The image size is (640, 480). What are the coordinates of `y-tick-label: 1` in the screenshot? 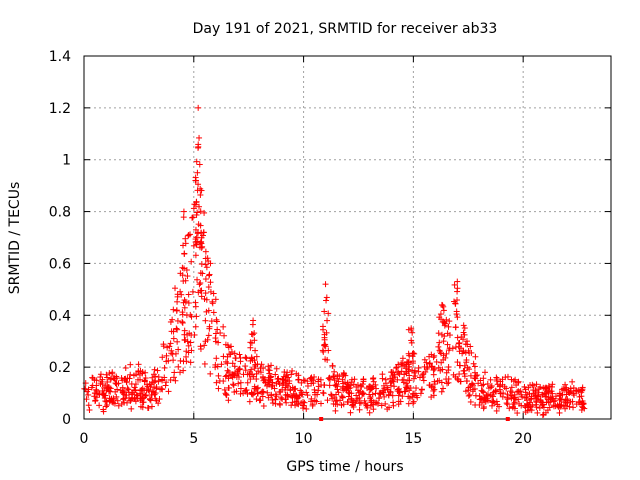 It's located at (66, 161).